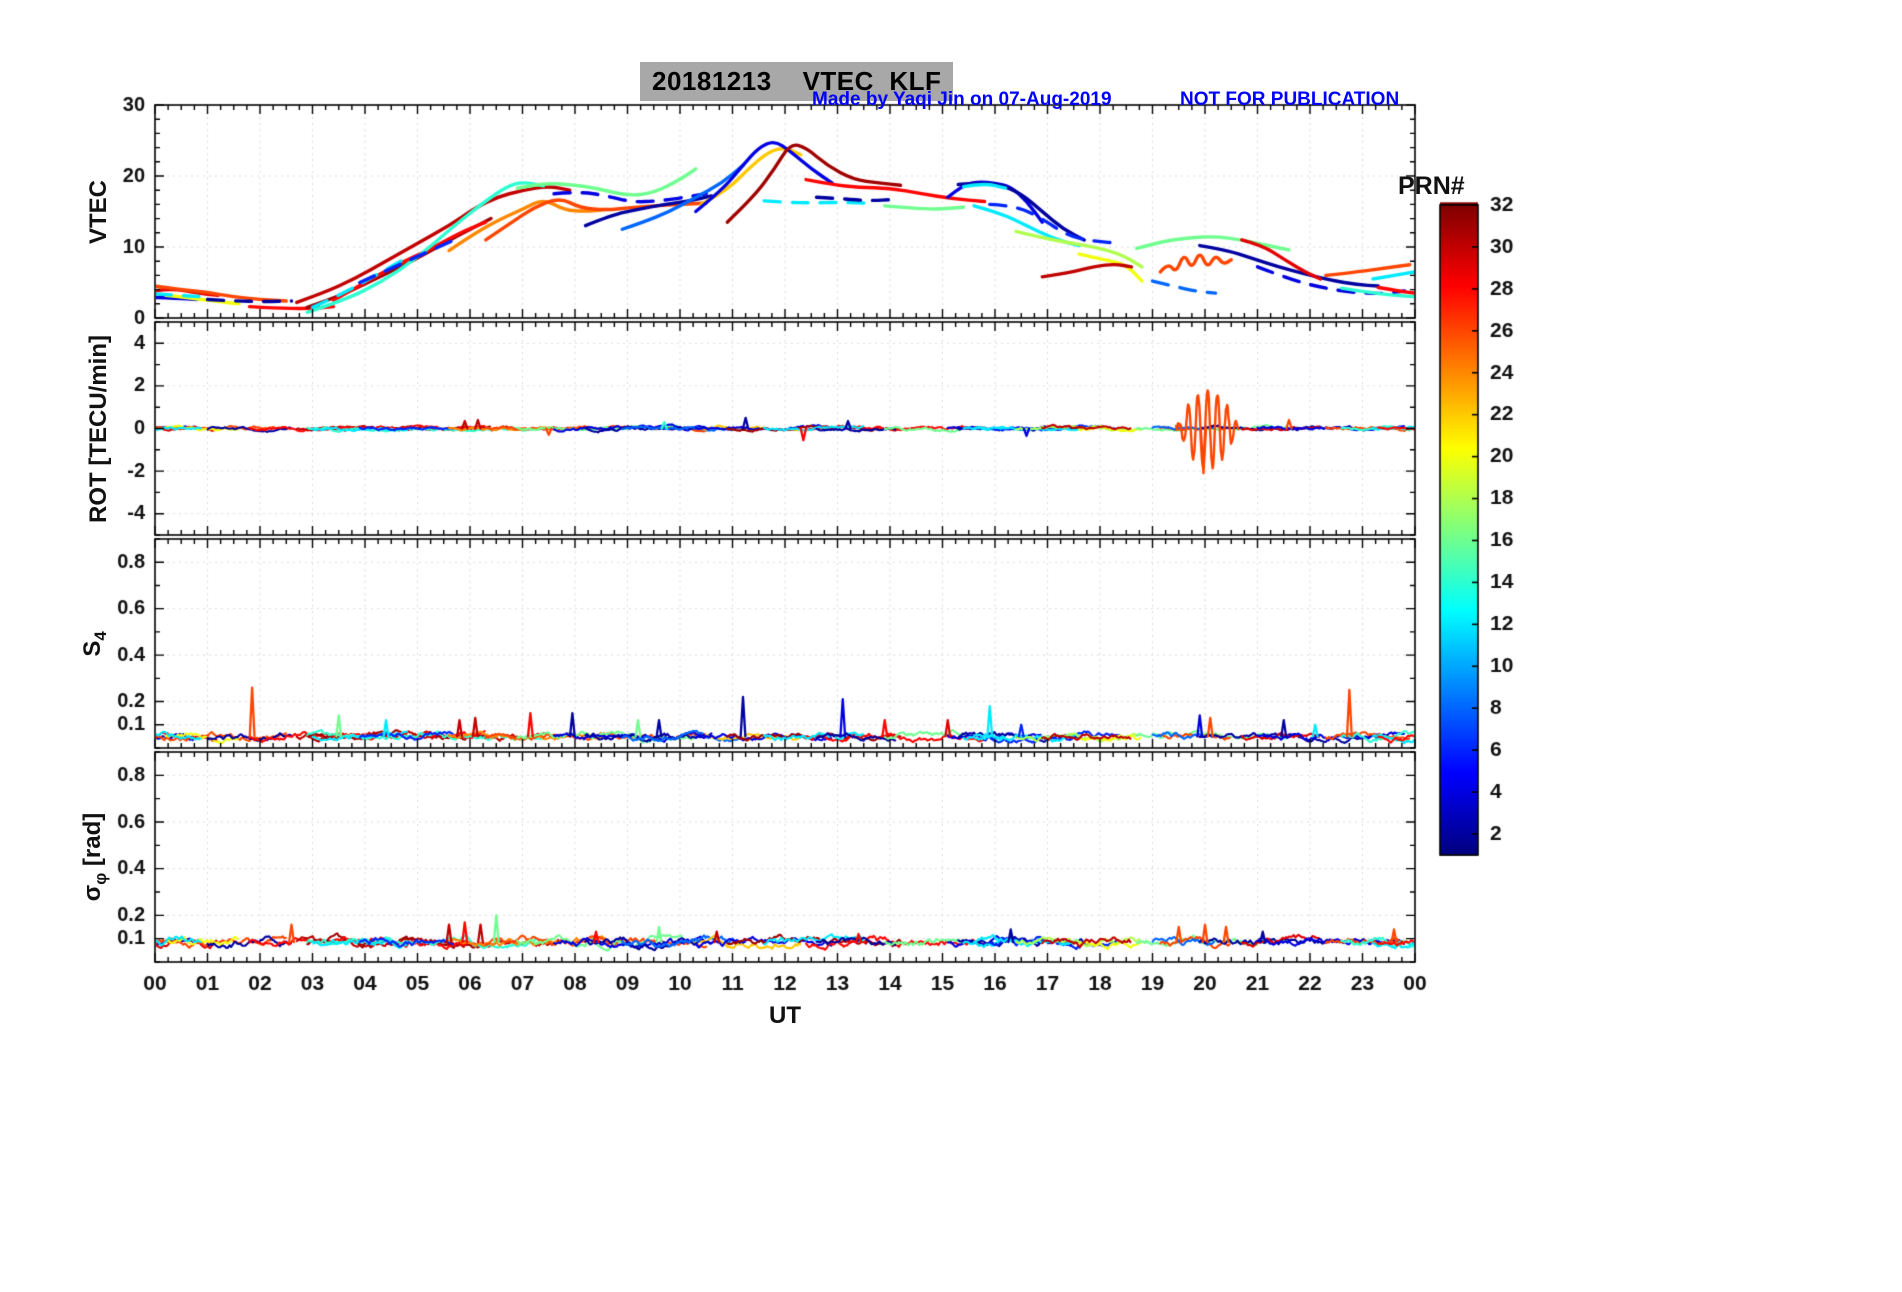 The height and width of the screenshot is (1292, 1902). I want to click on colorbar-title: PRN#, so click(1431, 186).